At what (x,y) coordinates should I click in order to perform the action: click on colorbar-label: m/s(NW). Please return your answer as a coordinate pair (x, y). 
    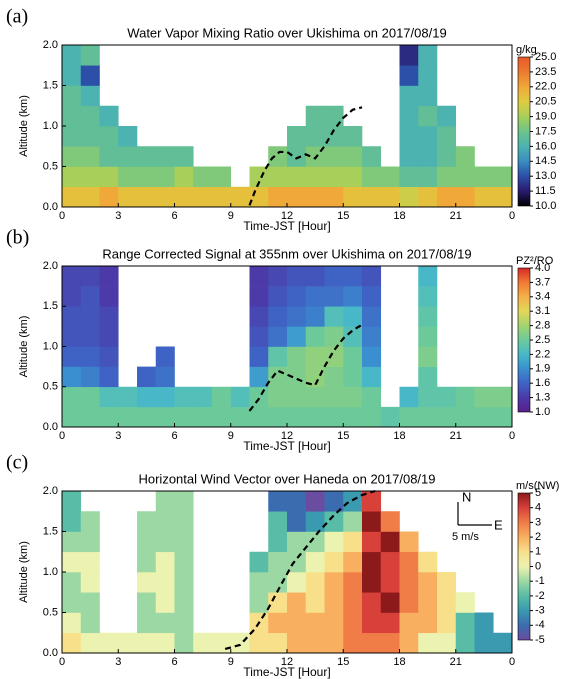
    Looking at the image, I should click on (537, 486).